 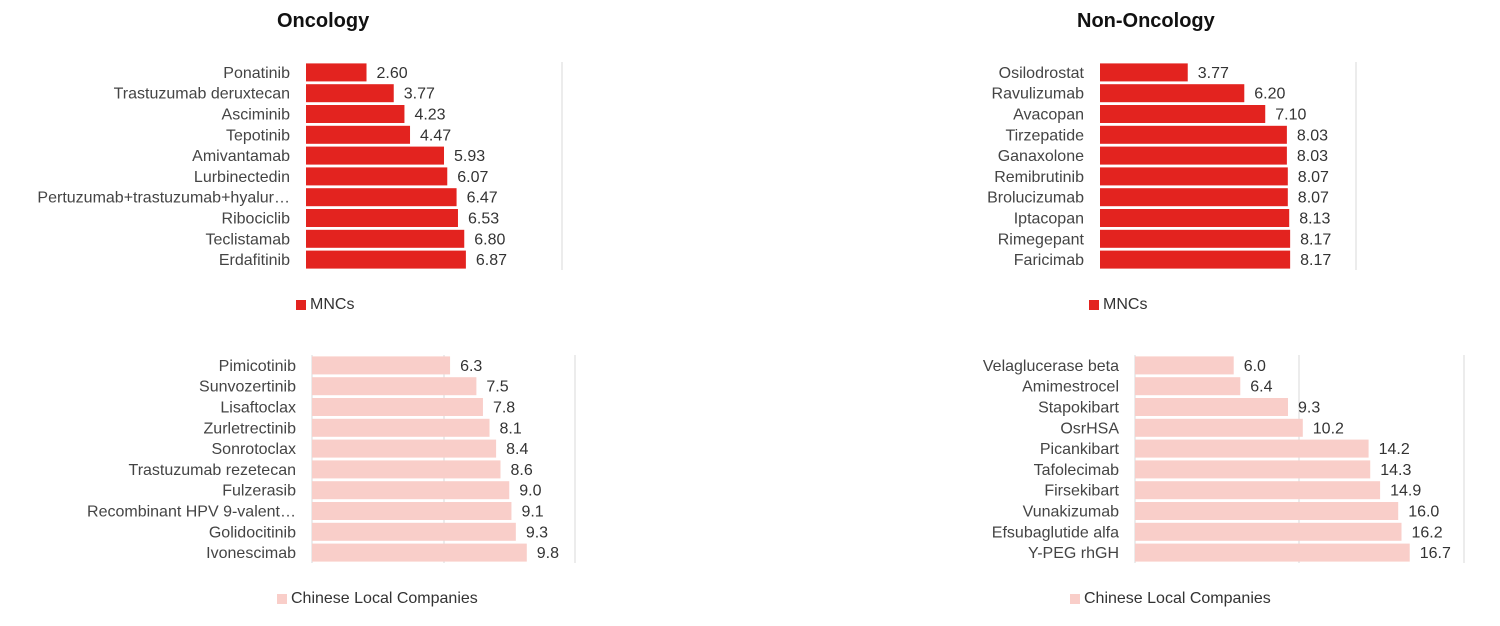 What do you see at coordinates (1070, 387) in the screenshot?
I see `category-label: Amimestrocel` at bounding box center [1070, 387].